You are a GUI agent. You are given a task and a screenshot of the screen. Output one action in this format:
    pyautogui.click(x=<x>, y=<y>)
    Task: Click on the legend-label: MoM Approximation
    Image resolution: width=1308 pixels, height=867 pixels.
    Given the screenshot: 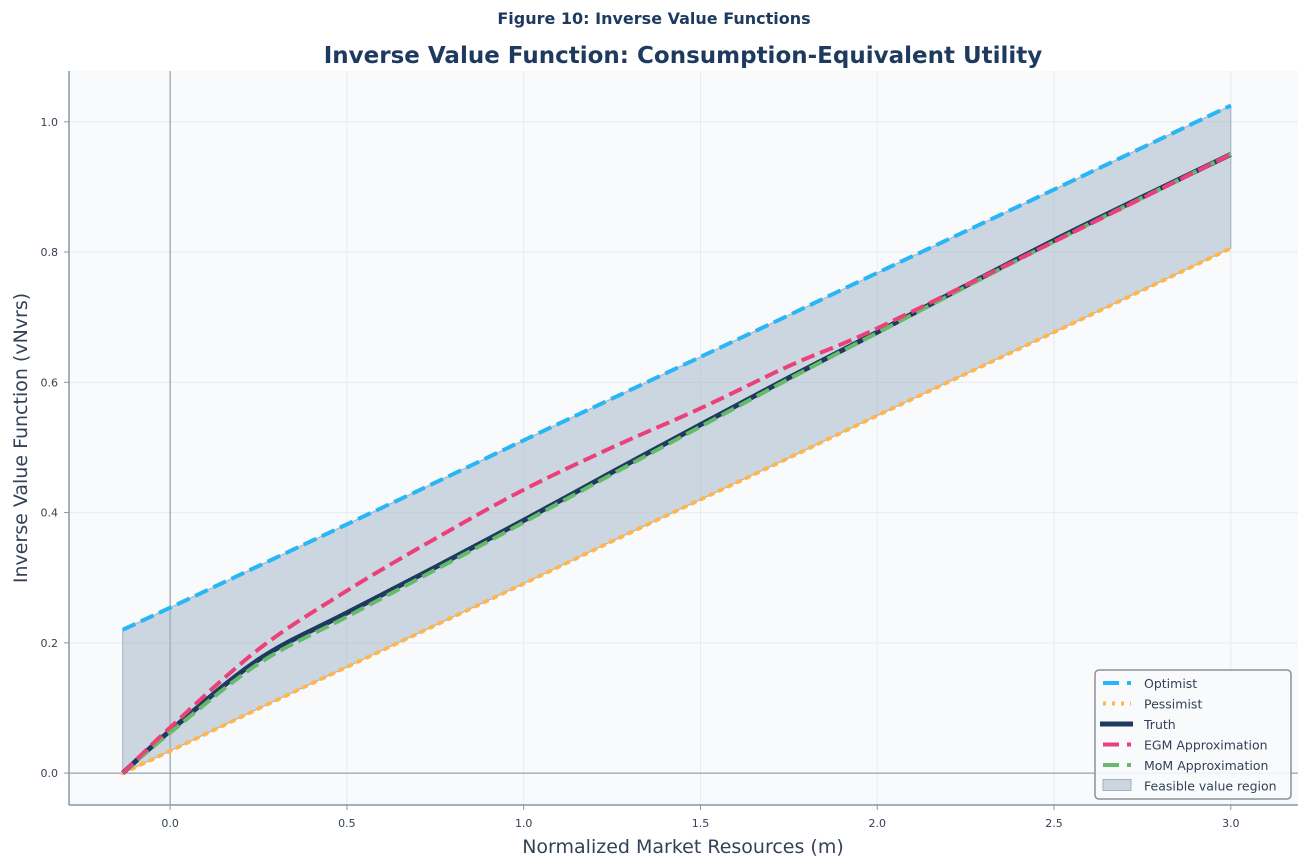 What is the action you would take?
    pyautogui.click(x=1206, y=765)
    